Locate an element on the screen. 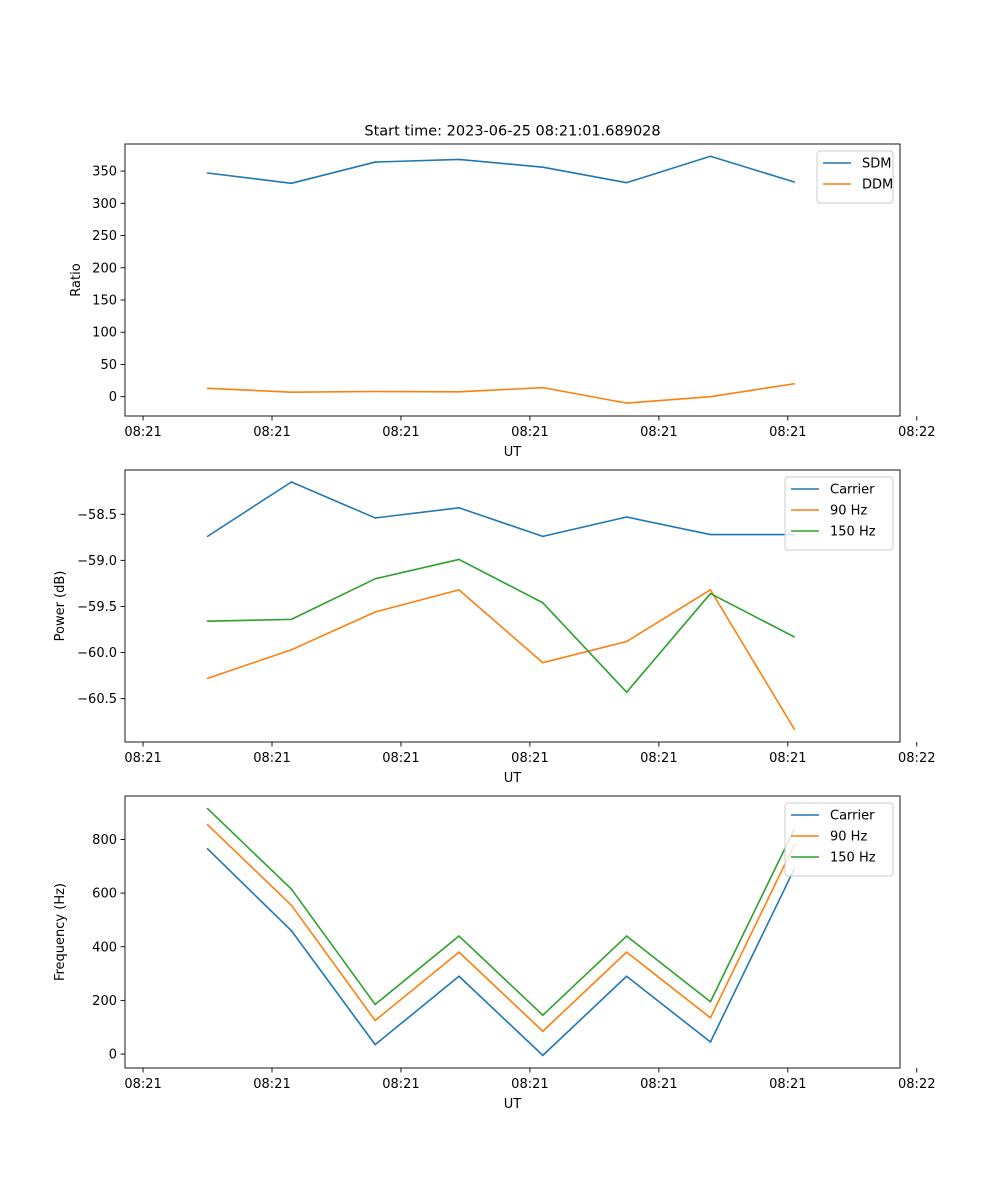  legend: SDM DDM is located at coordinates (855, 177).